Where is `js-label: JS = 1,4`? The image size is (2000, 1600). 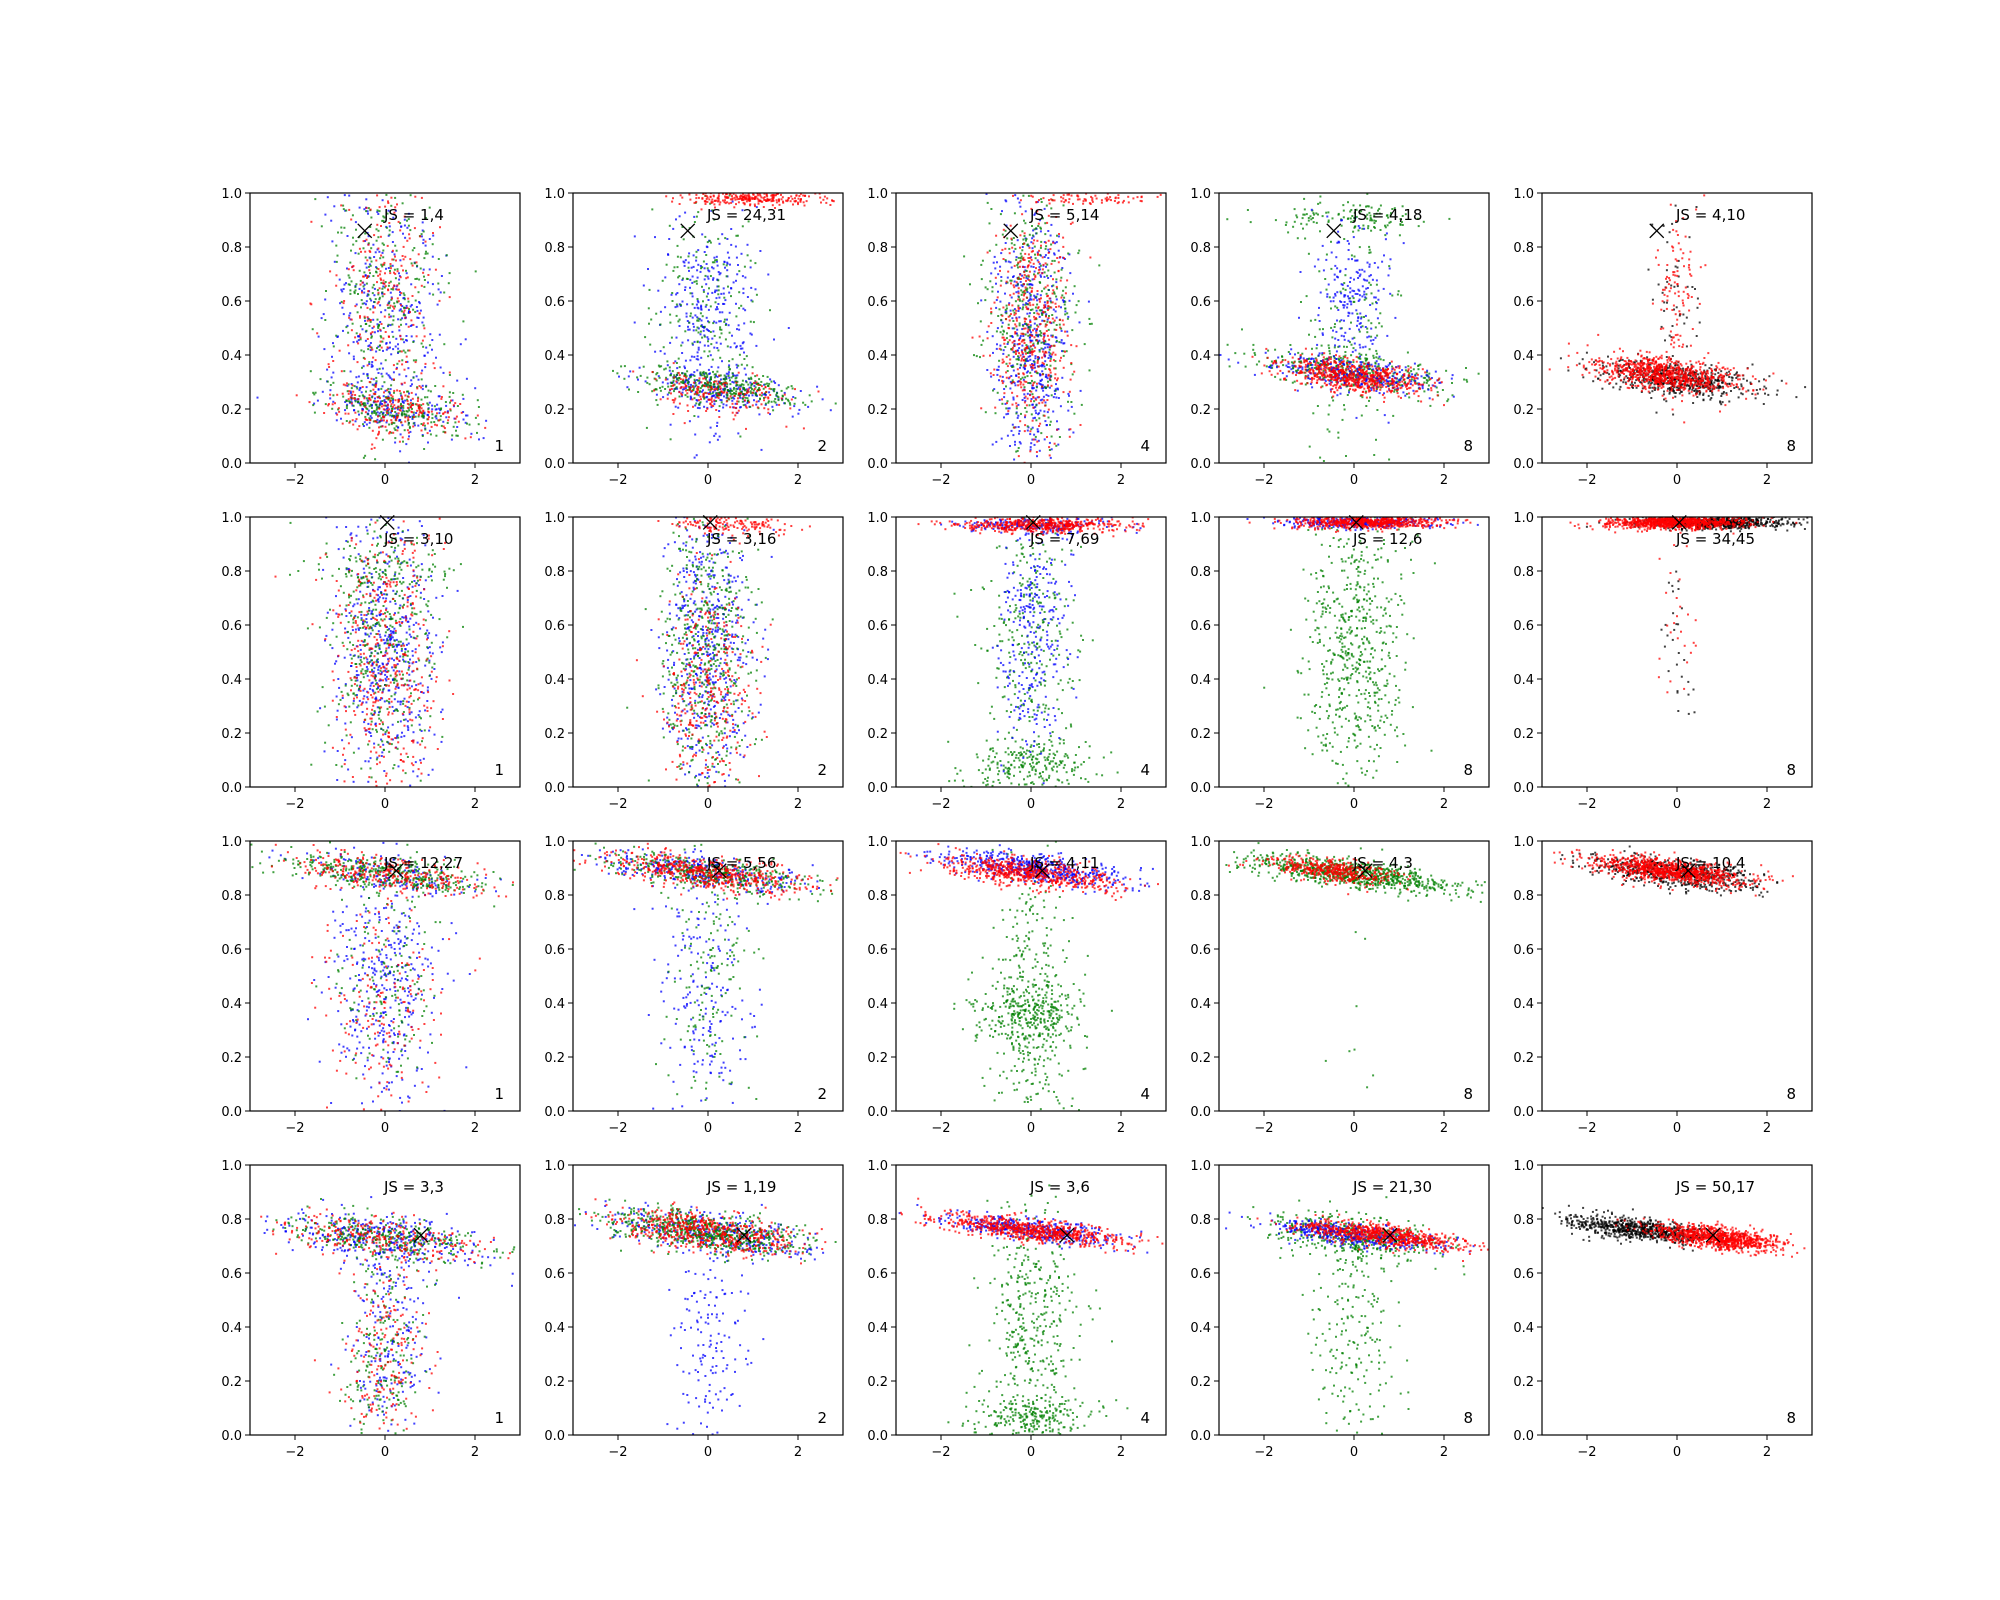 js-label: JS = 1,4 is located at coordinates (413, 215).